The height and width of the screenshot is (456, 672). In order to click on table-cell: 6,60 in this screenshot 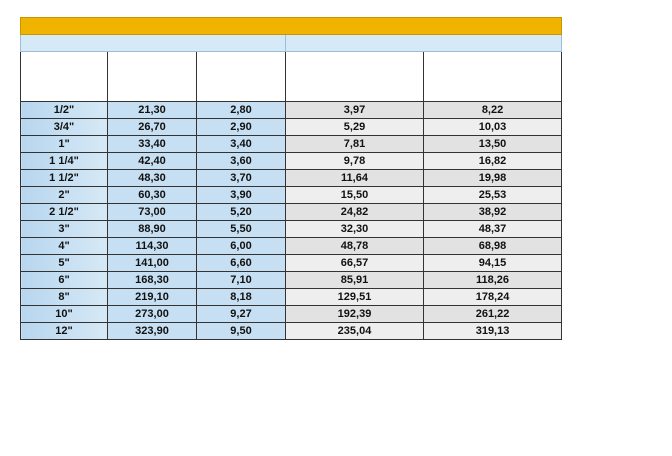, I will do `click(241, 263)`.